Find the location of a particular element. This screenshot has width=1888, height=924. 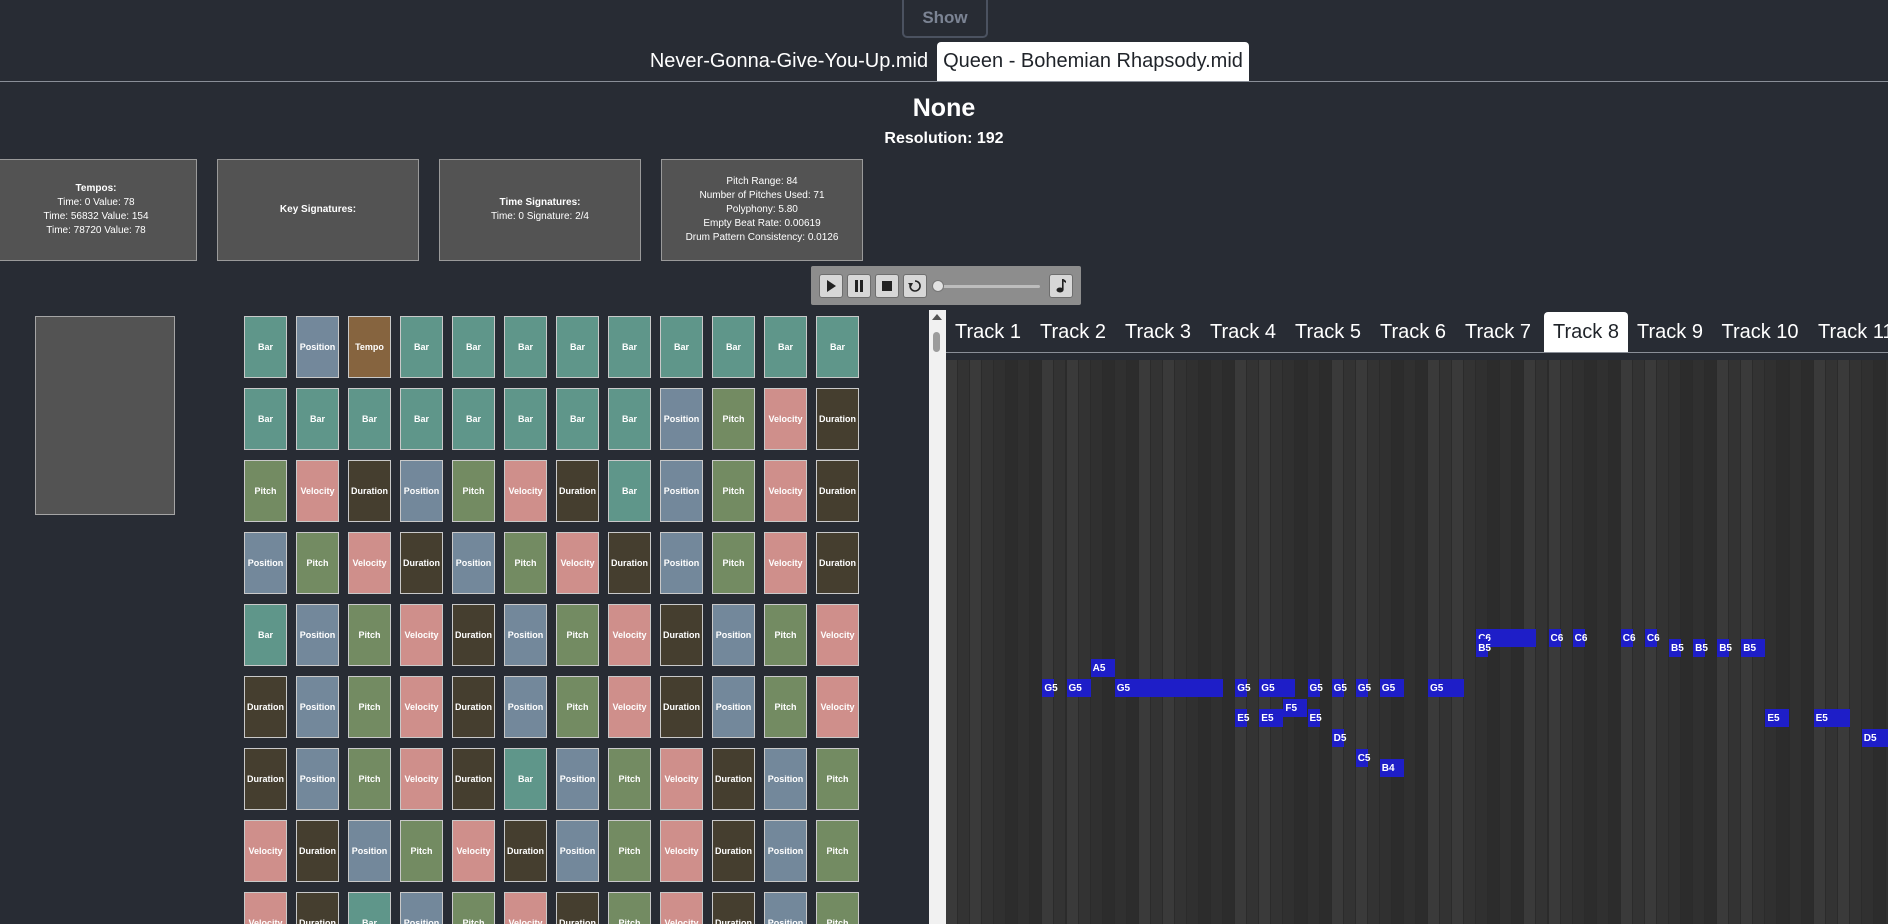

tab-track-11: Track 11 is located at coordinates (1853, 331).